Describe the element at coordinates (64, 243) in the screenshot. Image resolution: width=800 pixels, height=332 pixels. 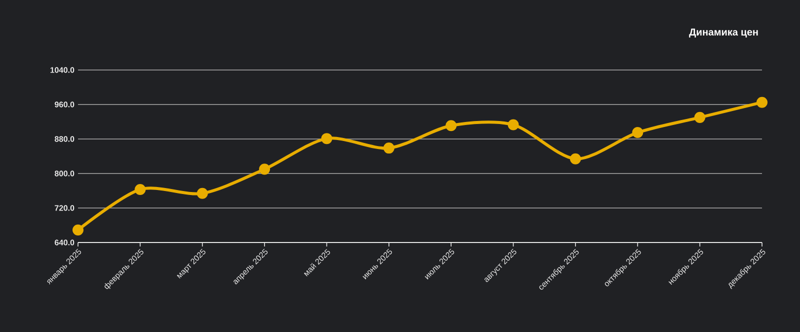
I see `y-tick-label: 640.0` at that location.